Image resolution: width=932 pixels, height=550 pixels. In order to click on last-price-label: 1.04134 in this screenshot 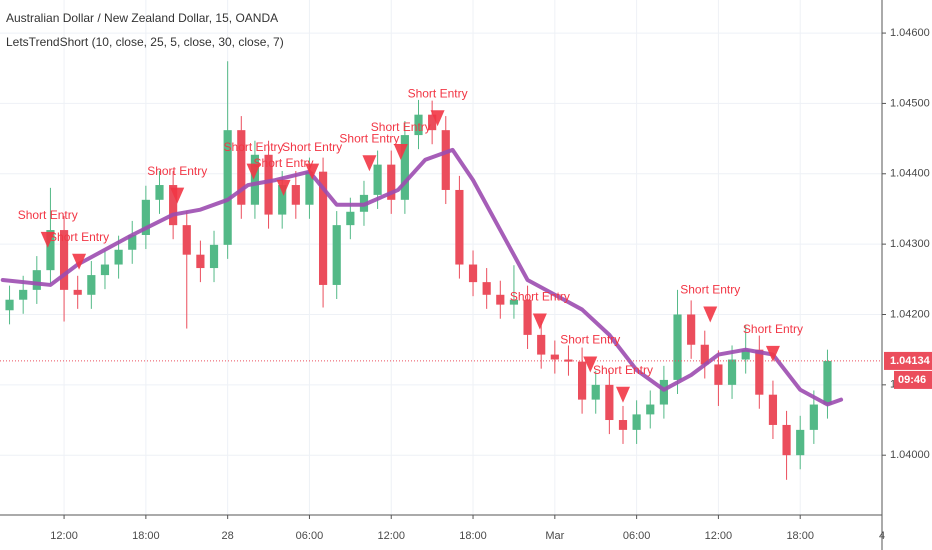, I will do `click(910, 361)`.